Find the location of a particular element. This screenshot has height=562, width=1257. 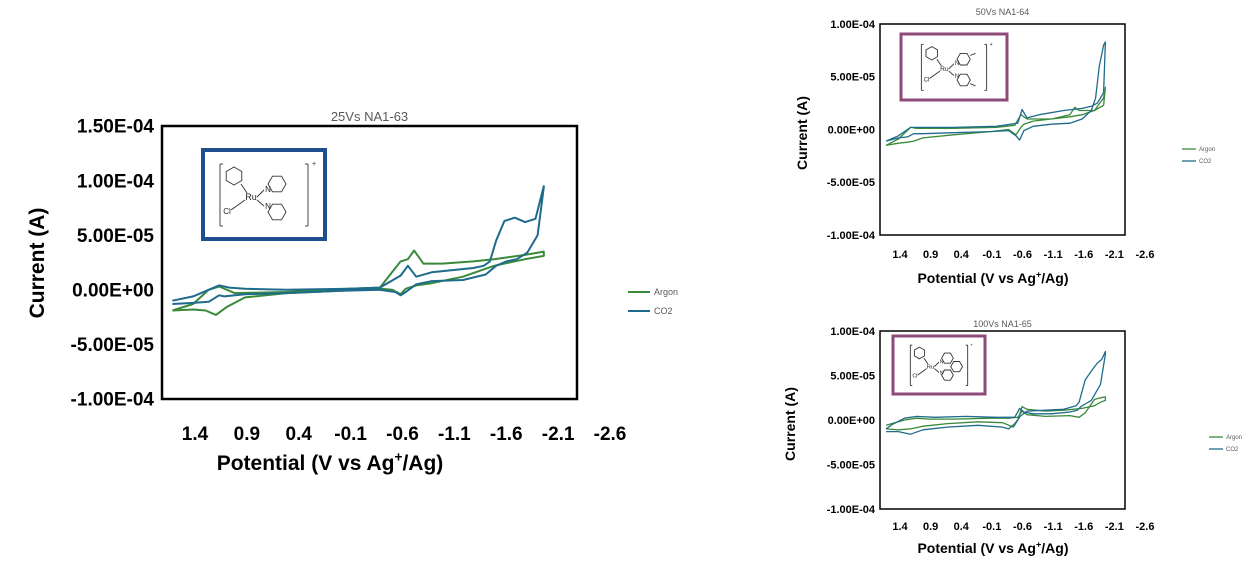

x-tick-label: -2.1 is located at coordinates (558, 434).